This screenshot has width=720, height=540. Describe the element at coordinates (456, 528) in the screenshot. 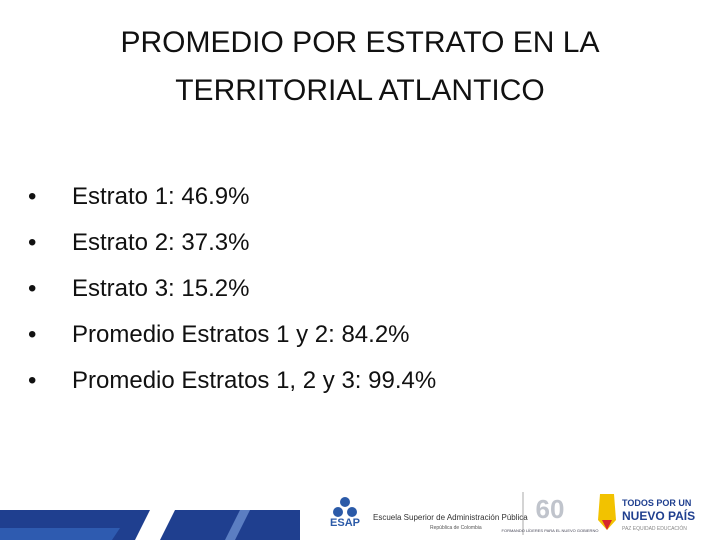

I see `esap-country: República de Colombia` at that location.